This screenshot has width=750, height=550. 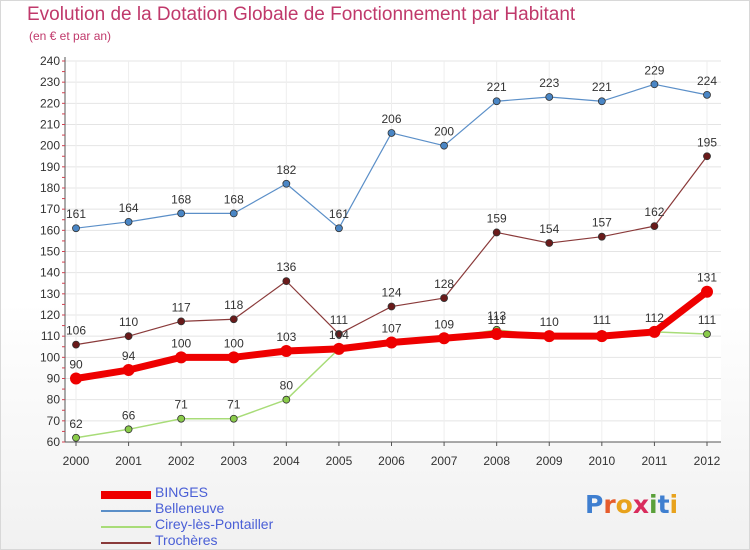 What do you see at coordinates (339, 335) in the screenshot?
I see `data-label-cirey-l-s-pontailler: 104` at bounding box center [339, 335].